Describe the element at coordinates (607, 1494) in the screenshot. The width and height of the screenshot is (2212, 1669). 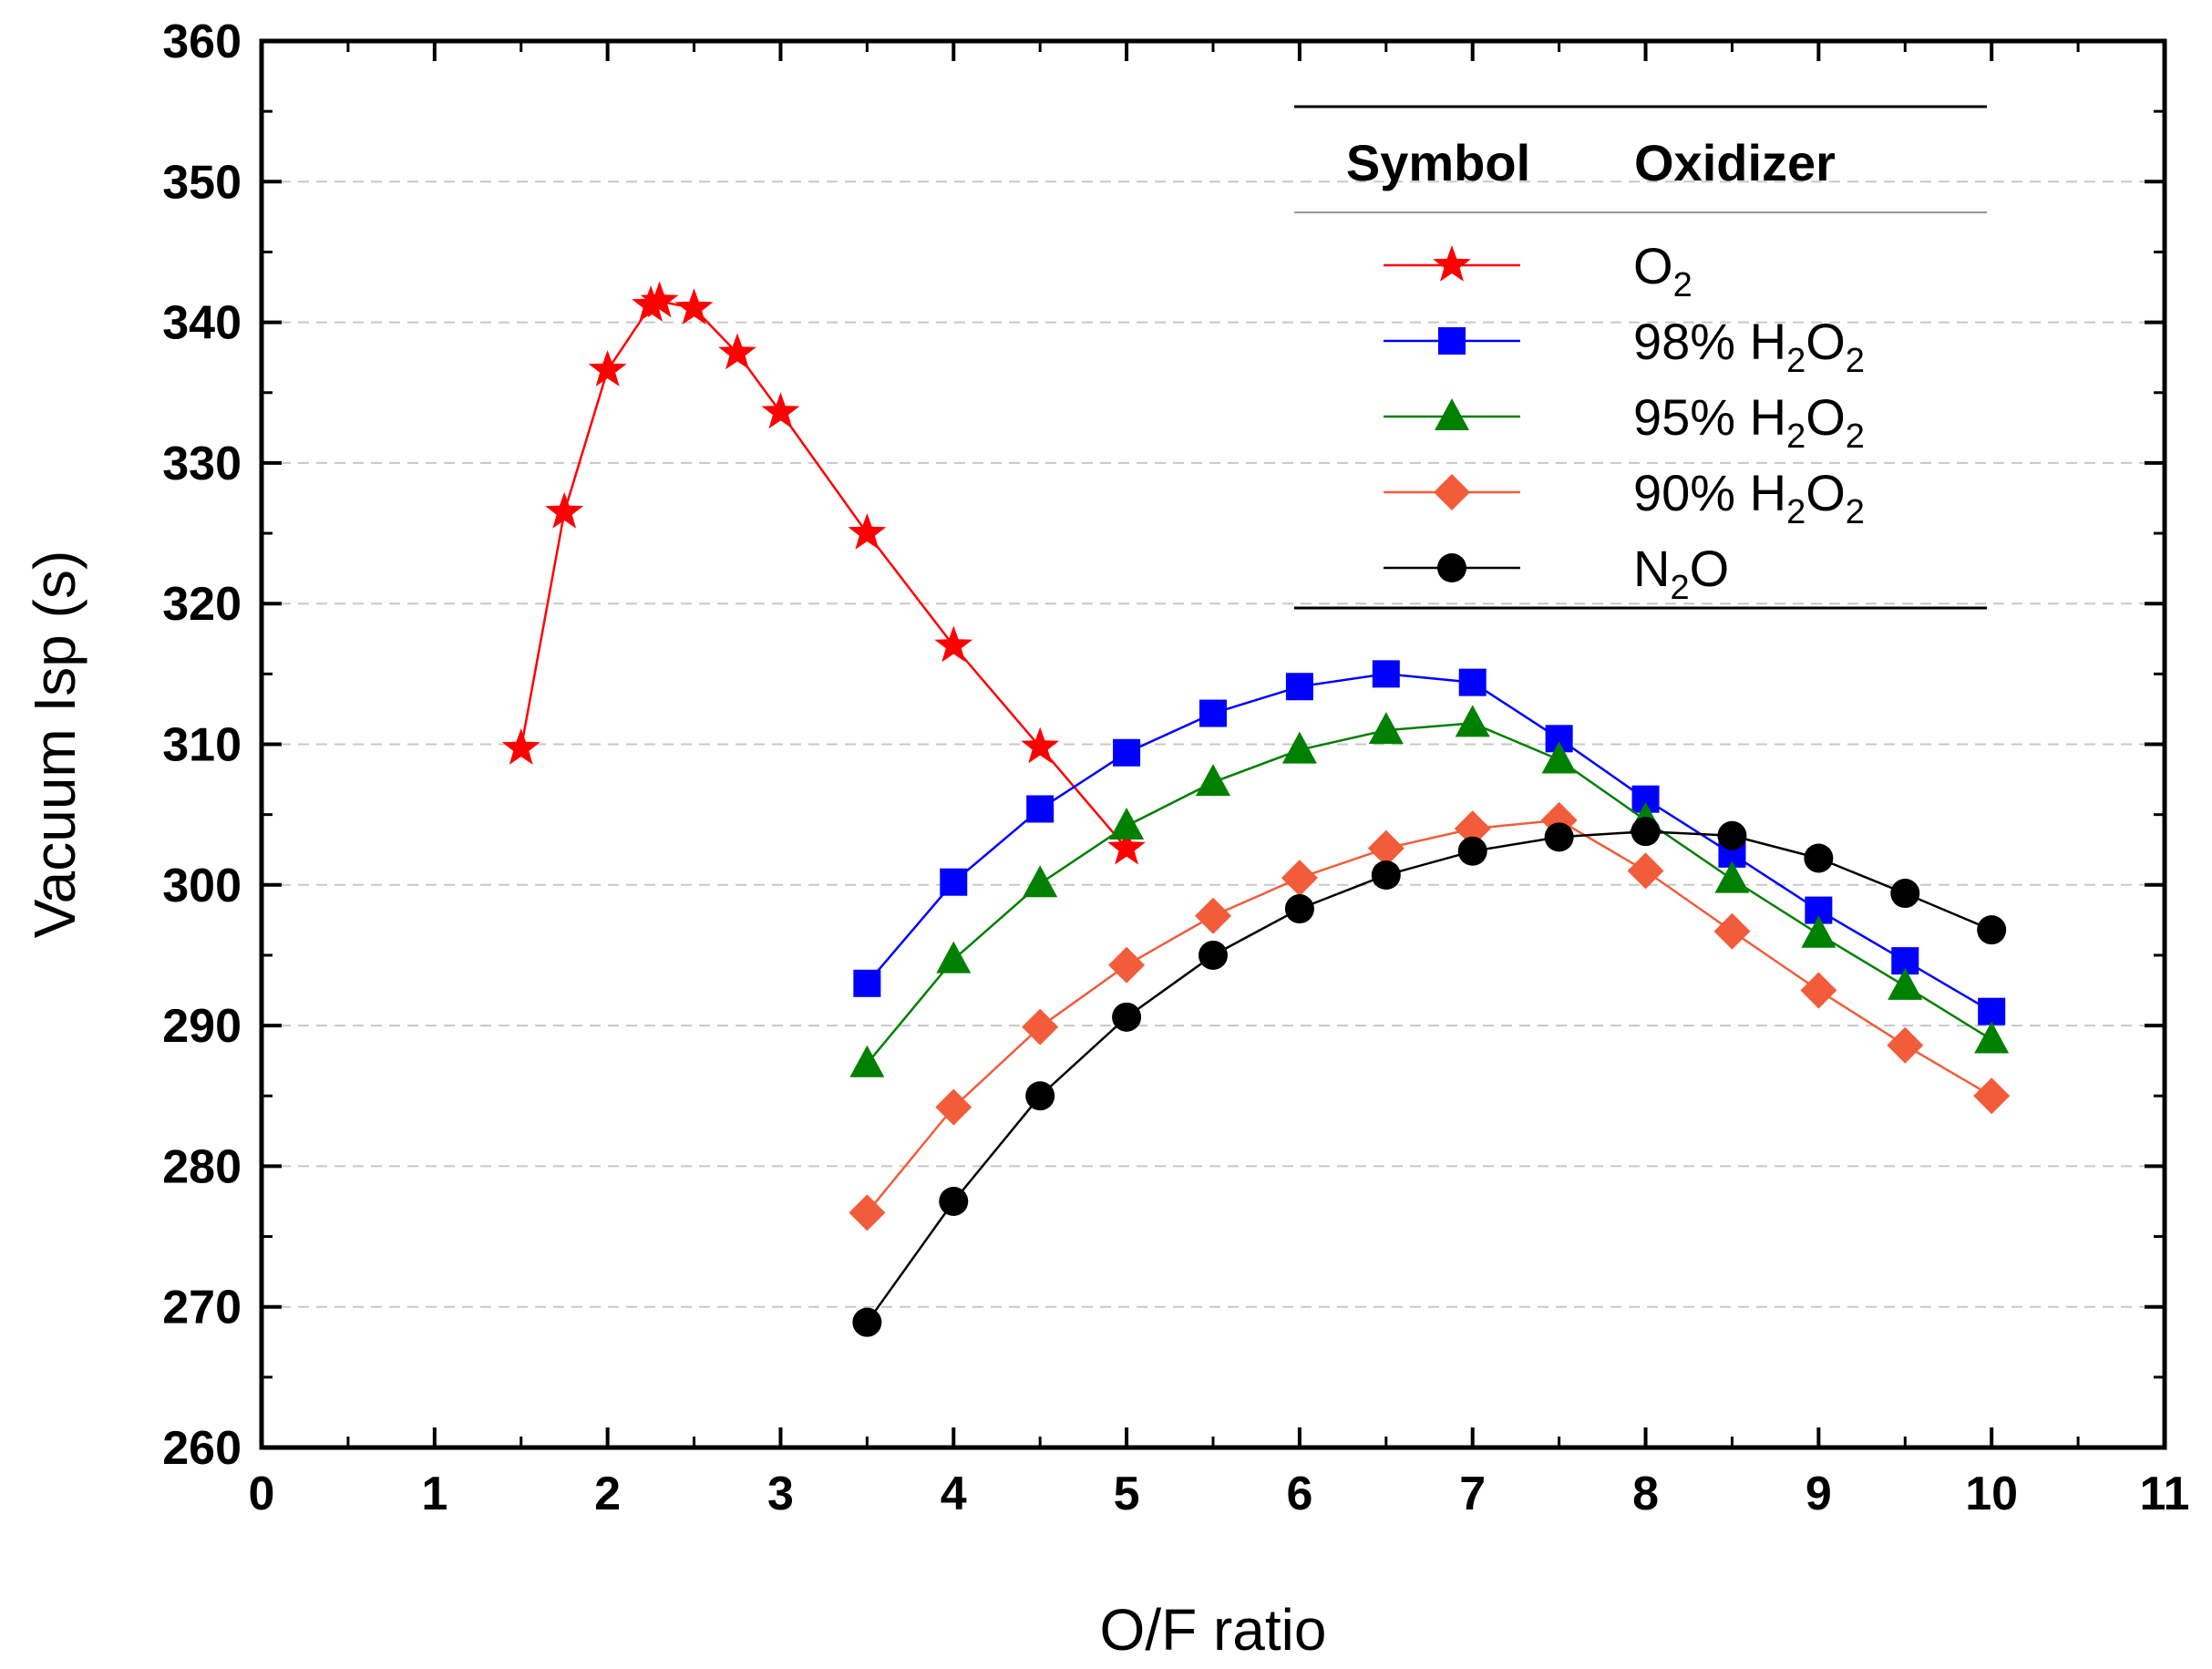
I see `x-tick-label: 2` at that location.